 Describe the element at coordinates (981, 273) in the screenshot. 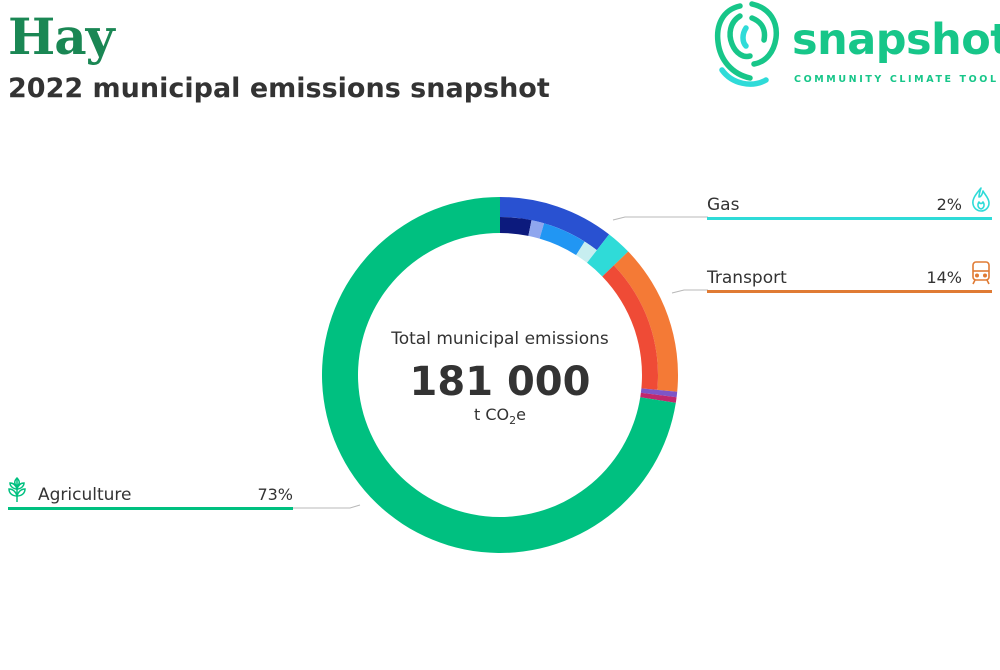

I see `train-icon` at that location.